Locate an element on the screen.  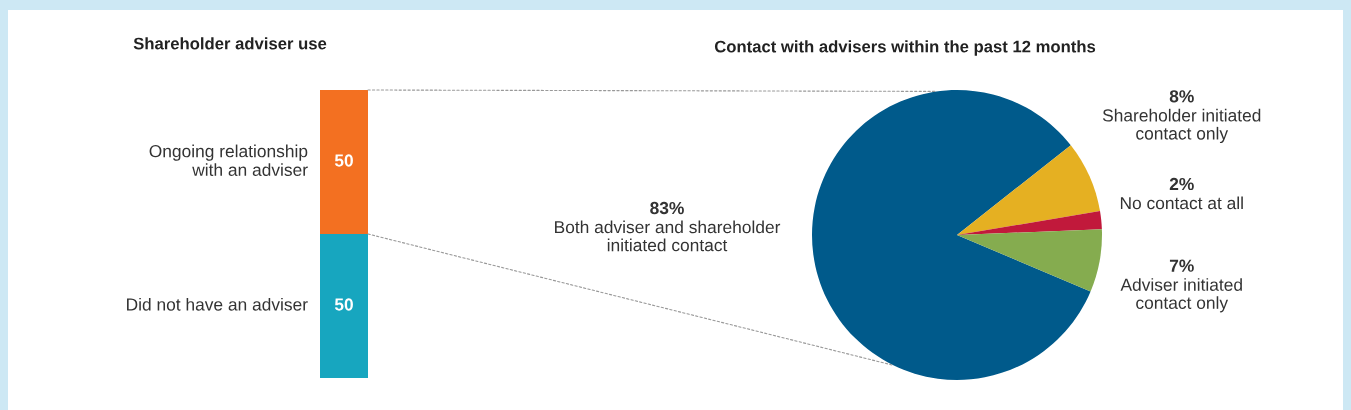
data-label: 2% is located at coordinates (1181, 184).